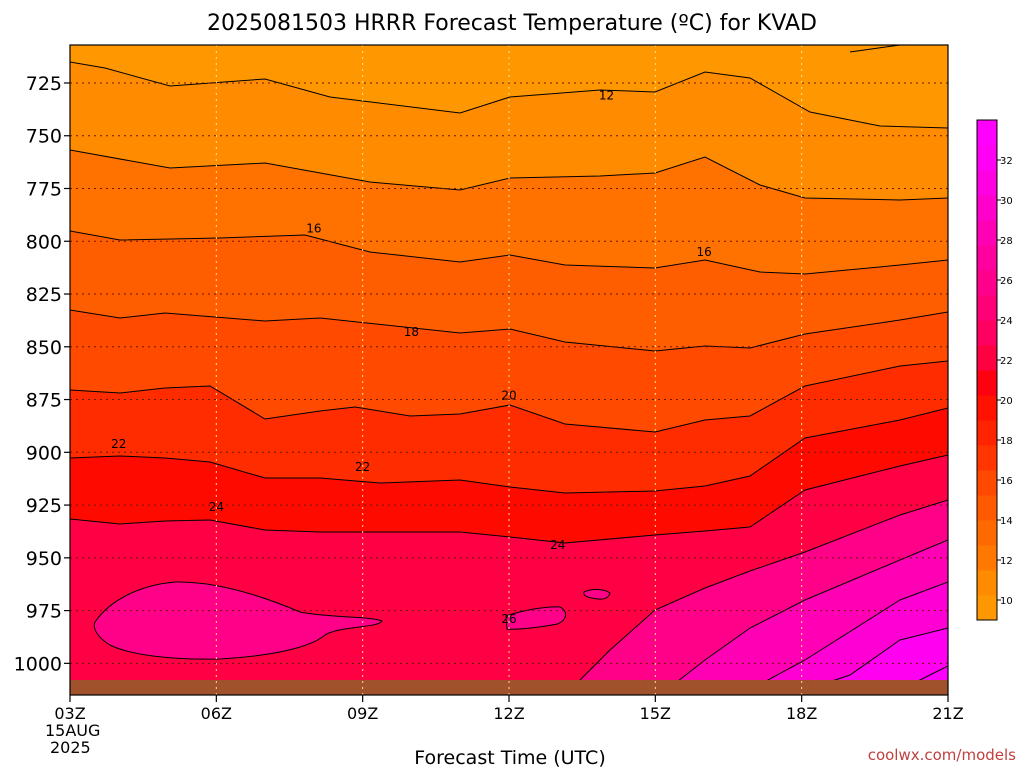 The image size is (1024, 768). Describe the element at coordinates (44, 348) in the screenshot. I see `y-tick-label: 850` at that location.